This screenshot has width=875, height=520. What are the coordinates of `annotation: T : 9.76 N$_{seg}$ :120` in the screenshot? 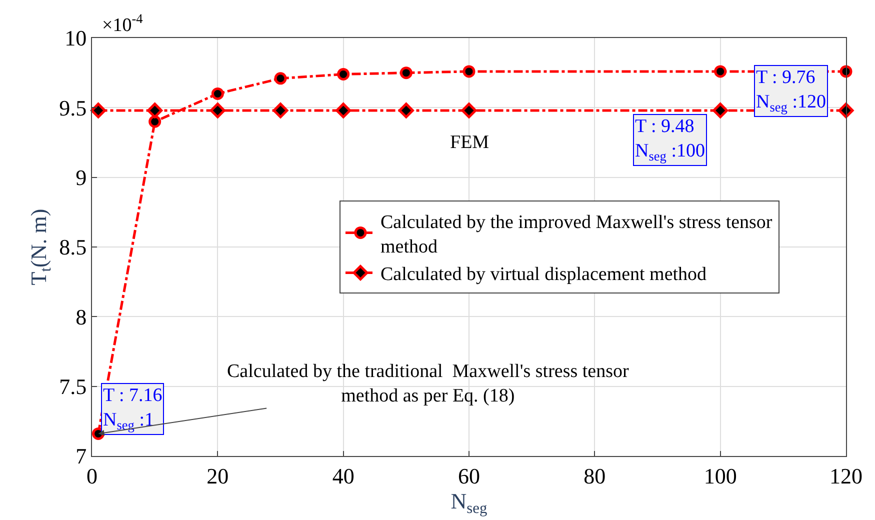 It's located at (791, 91).